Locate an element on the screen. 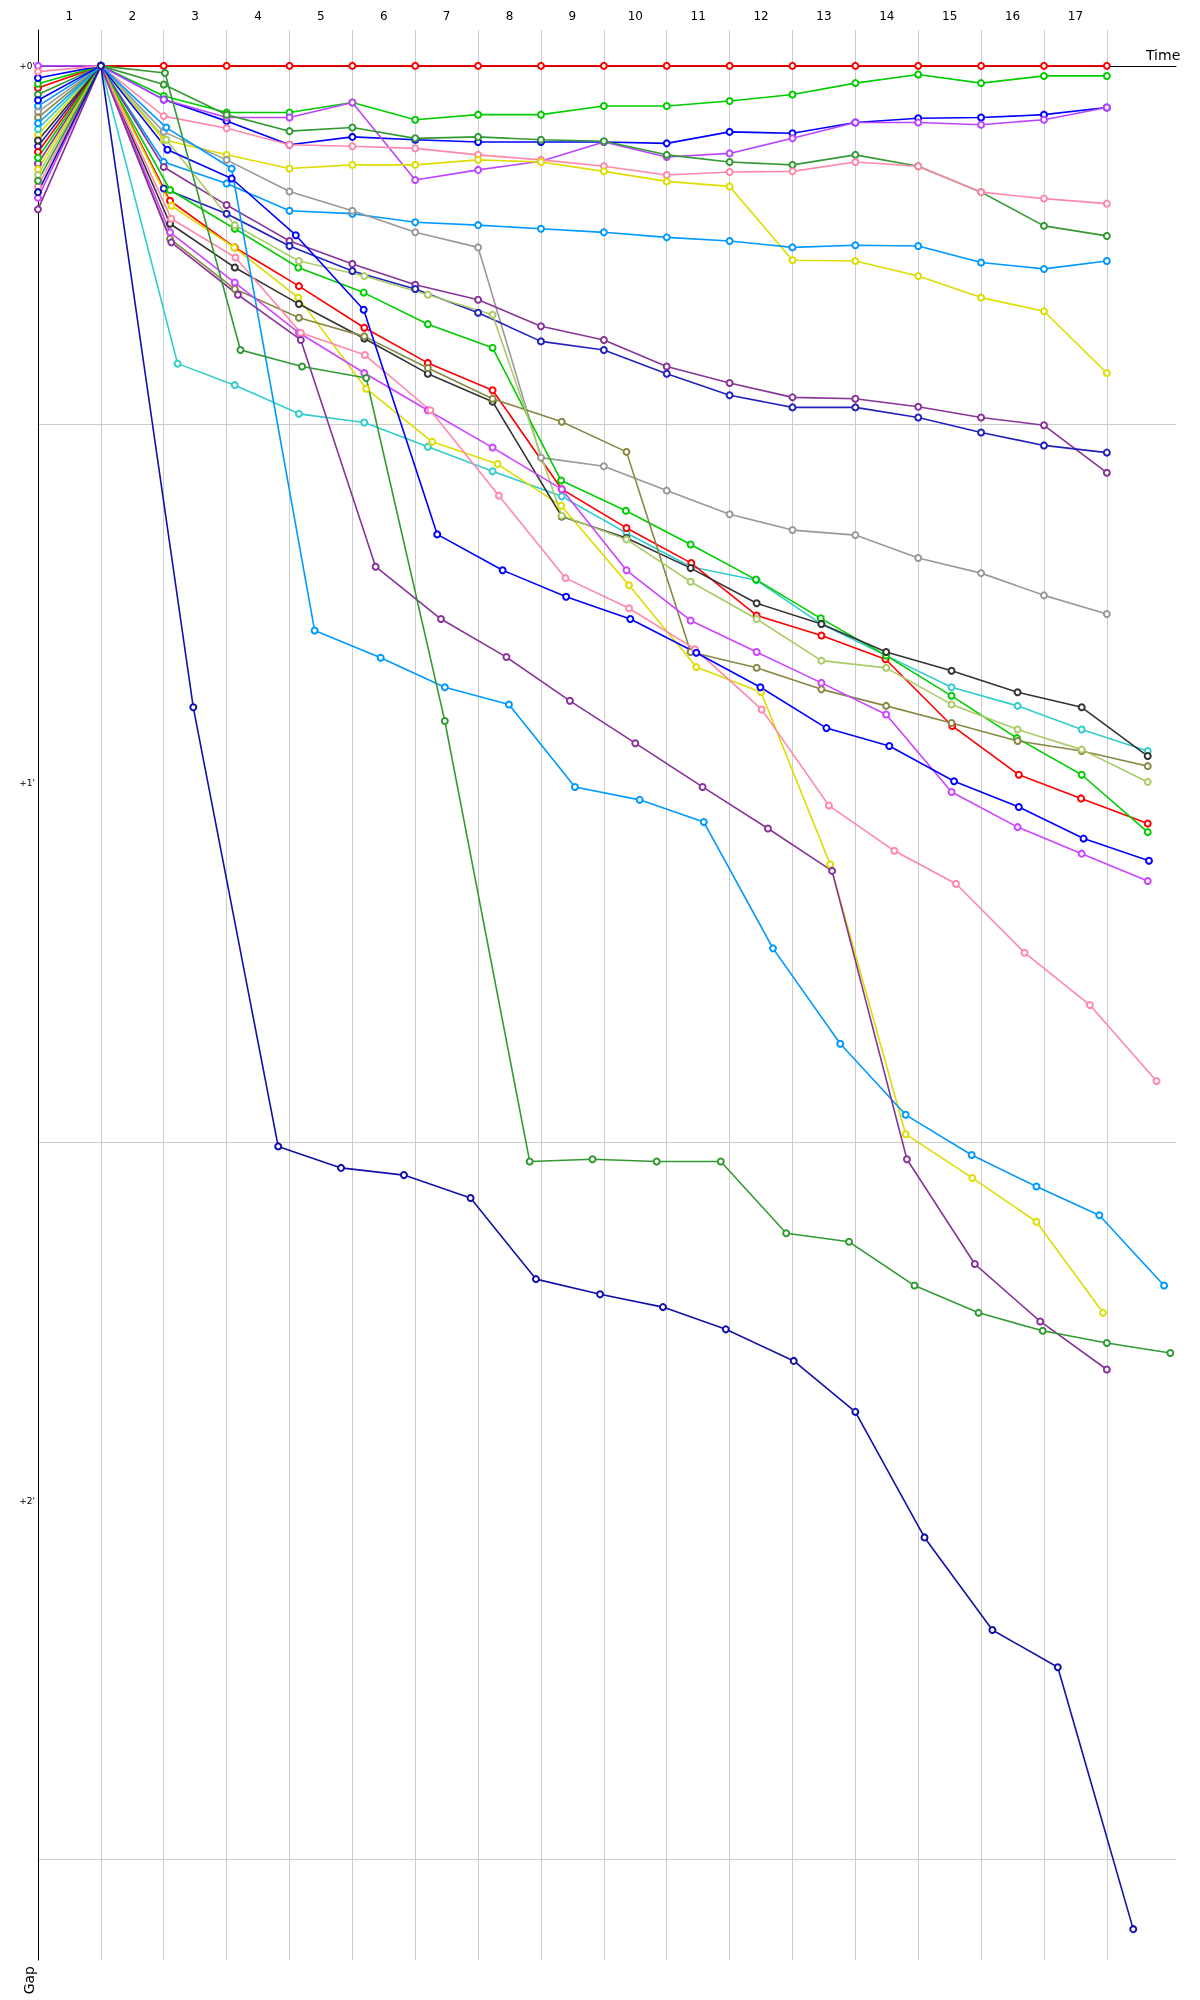  x-tick-label: 14 is located at coordinates (887, 16).